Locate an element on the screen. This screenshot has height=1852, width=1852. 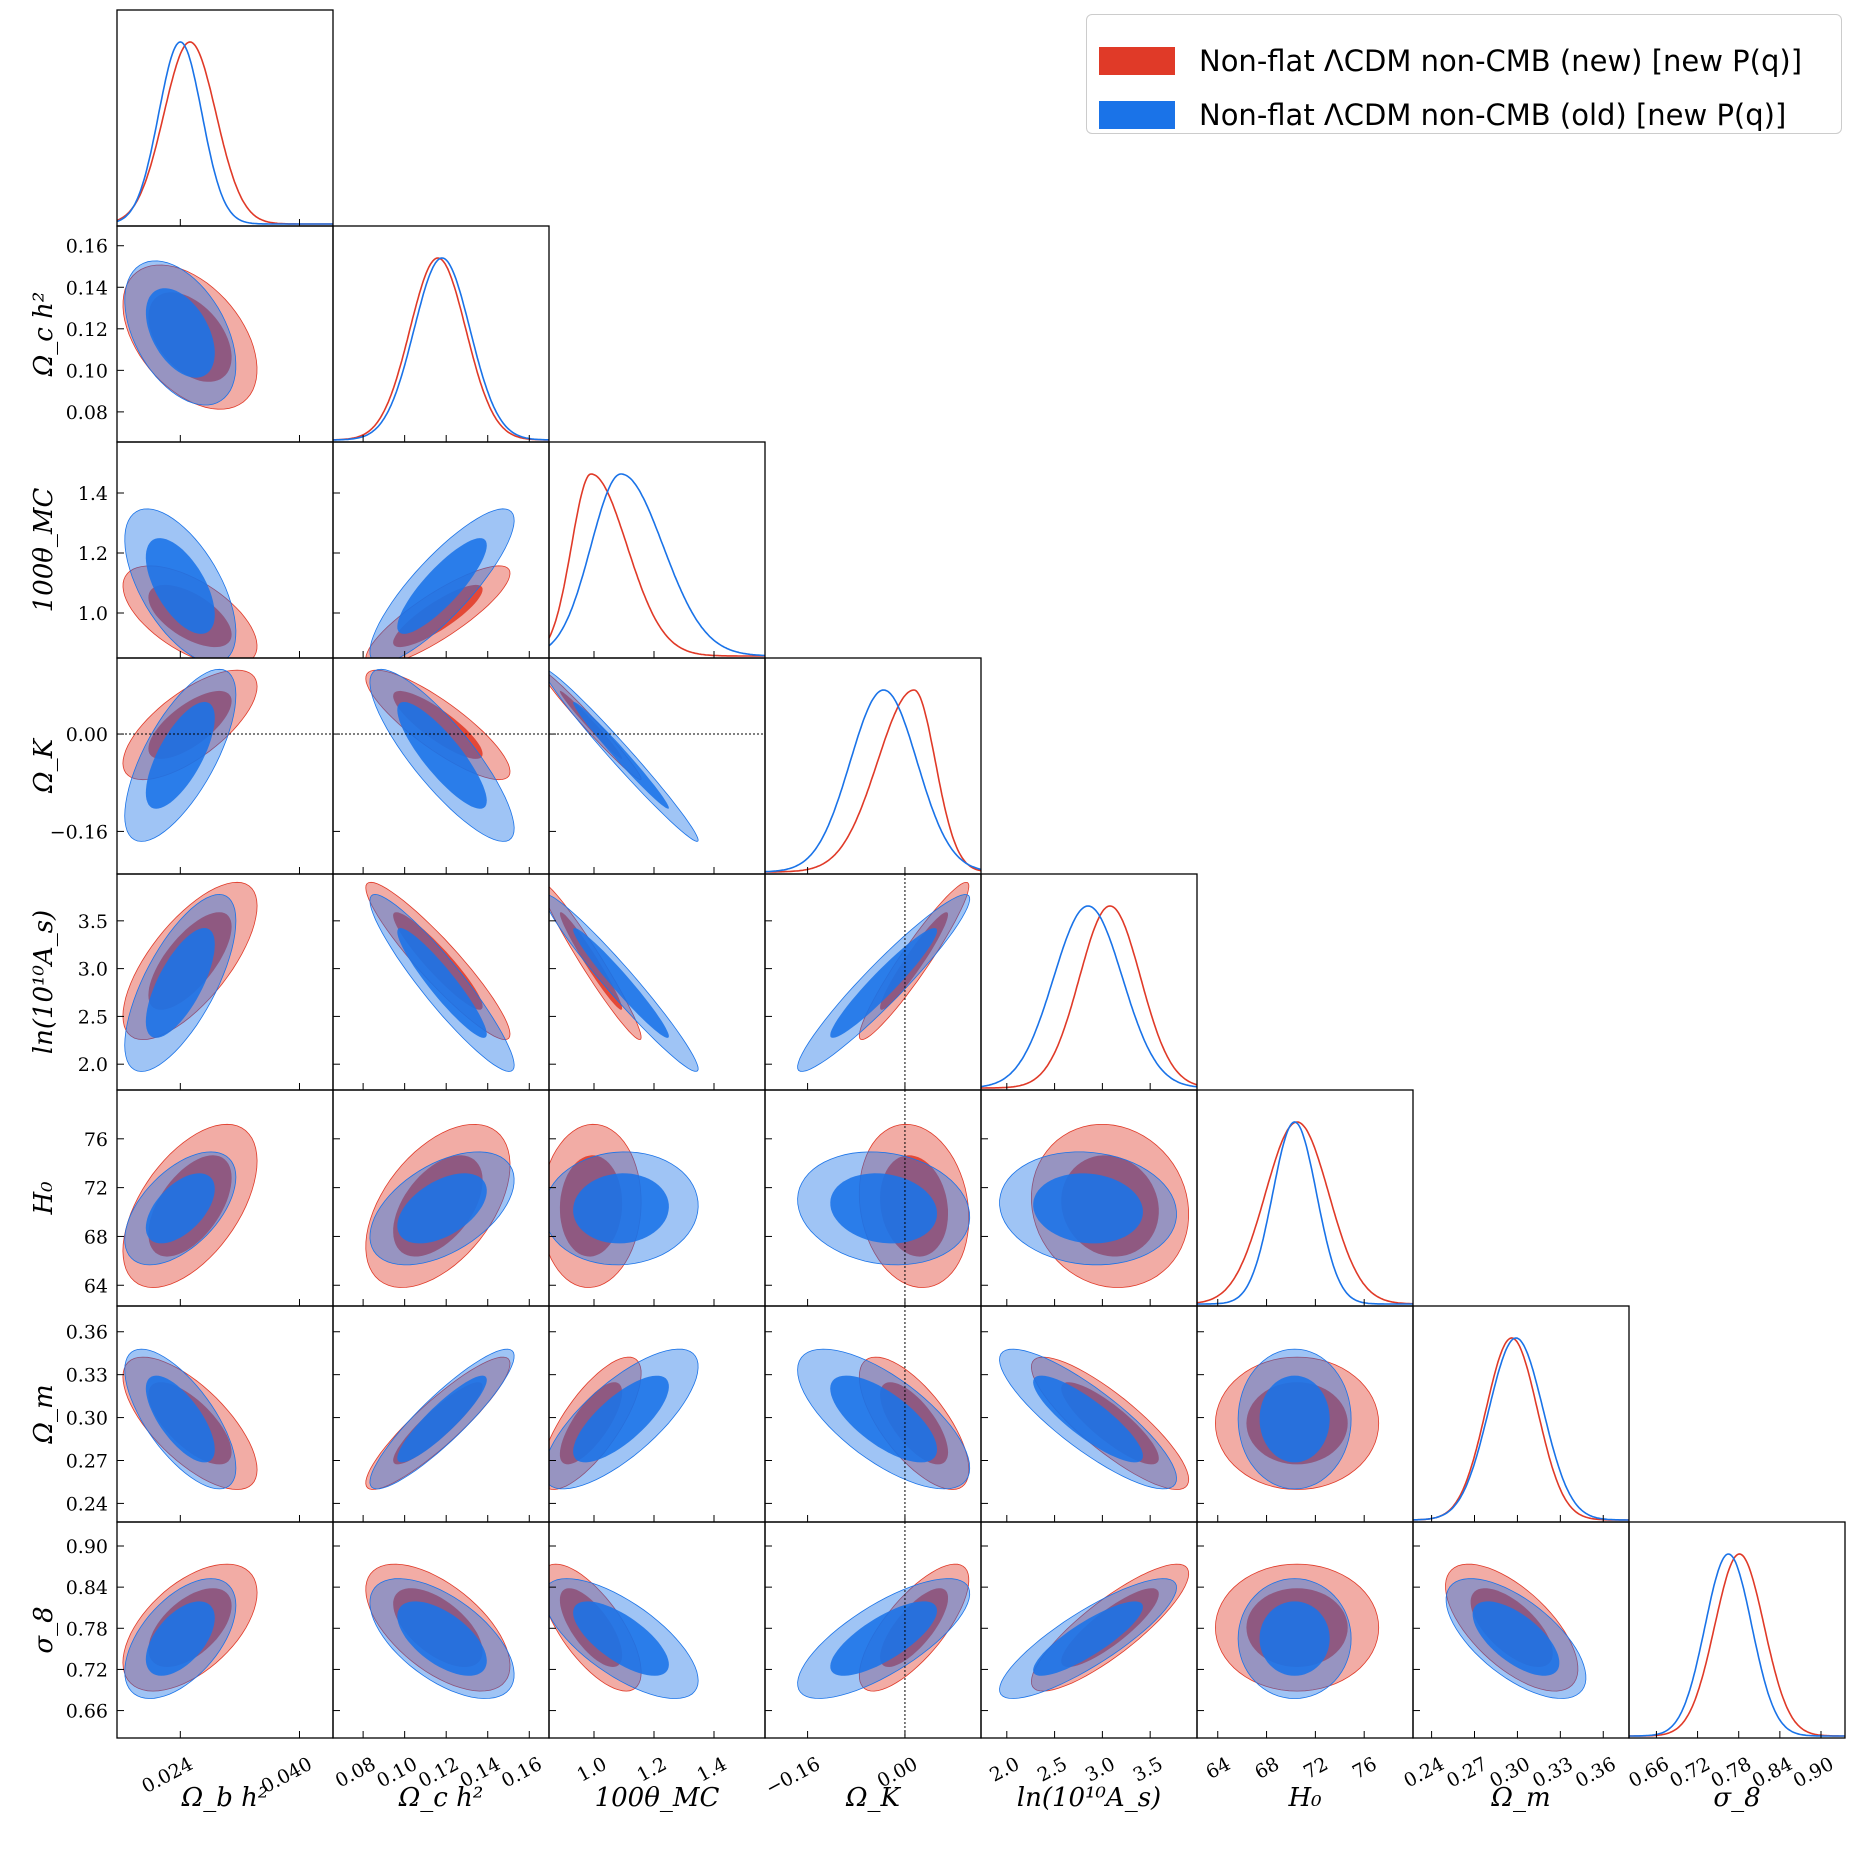
x-axis-label-s8: σ_8 is located at coordinates (1736, 1798).